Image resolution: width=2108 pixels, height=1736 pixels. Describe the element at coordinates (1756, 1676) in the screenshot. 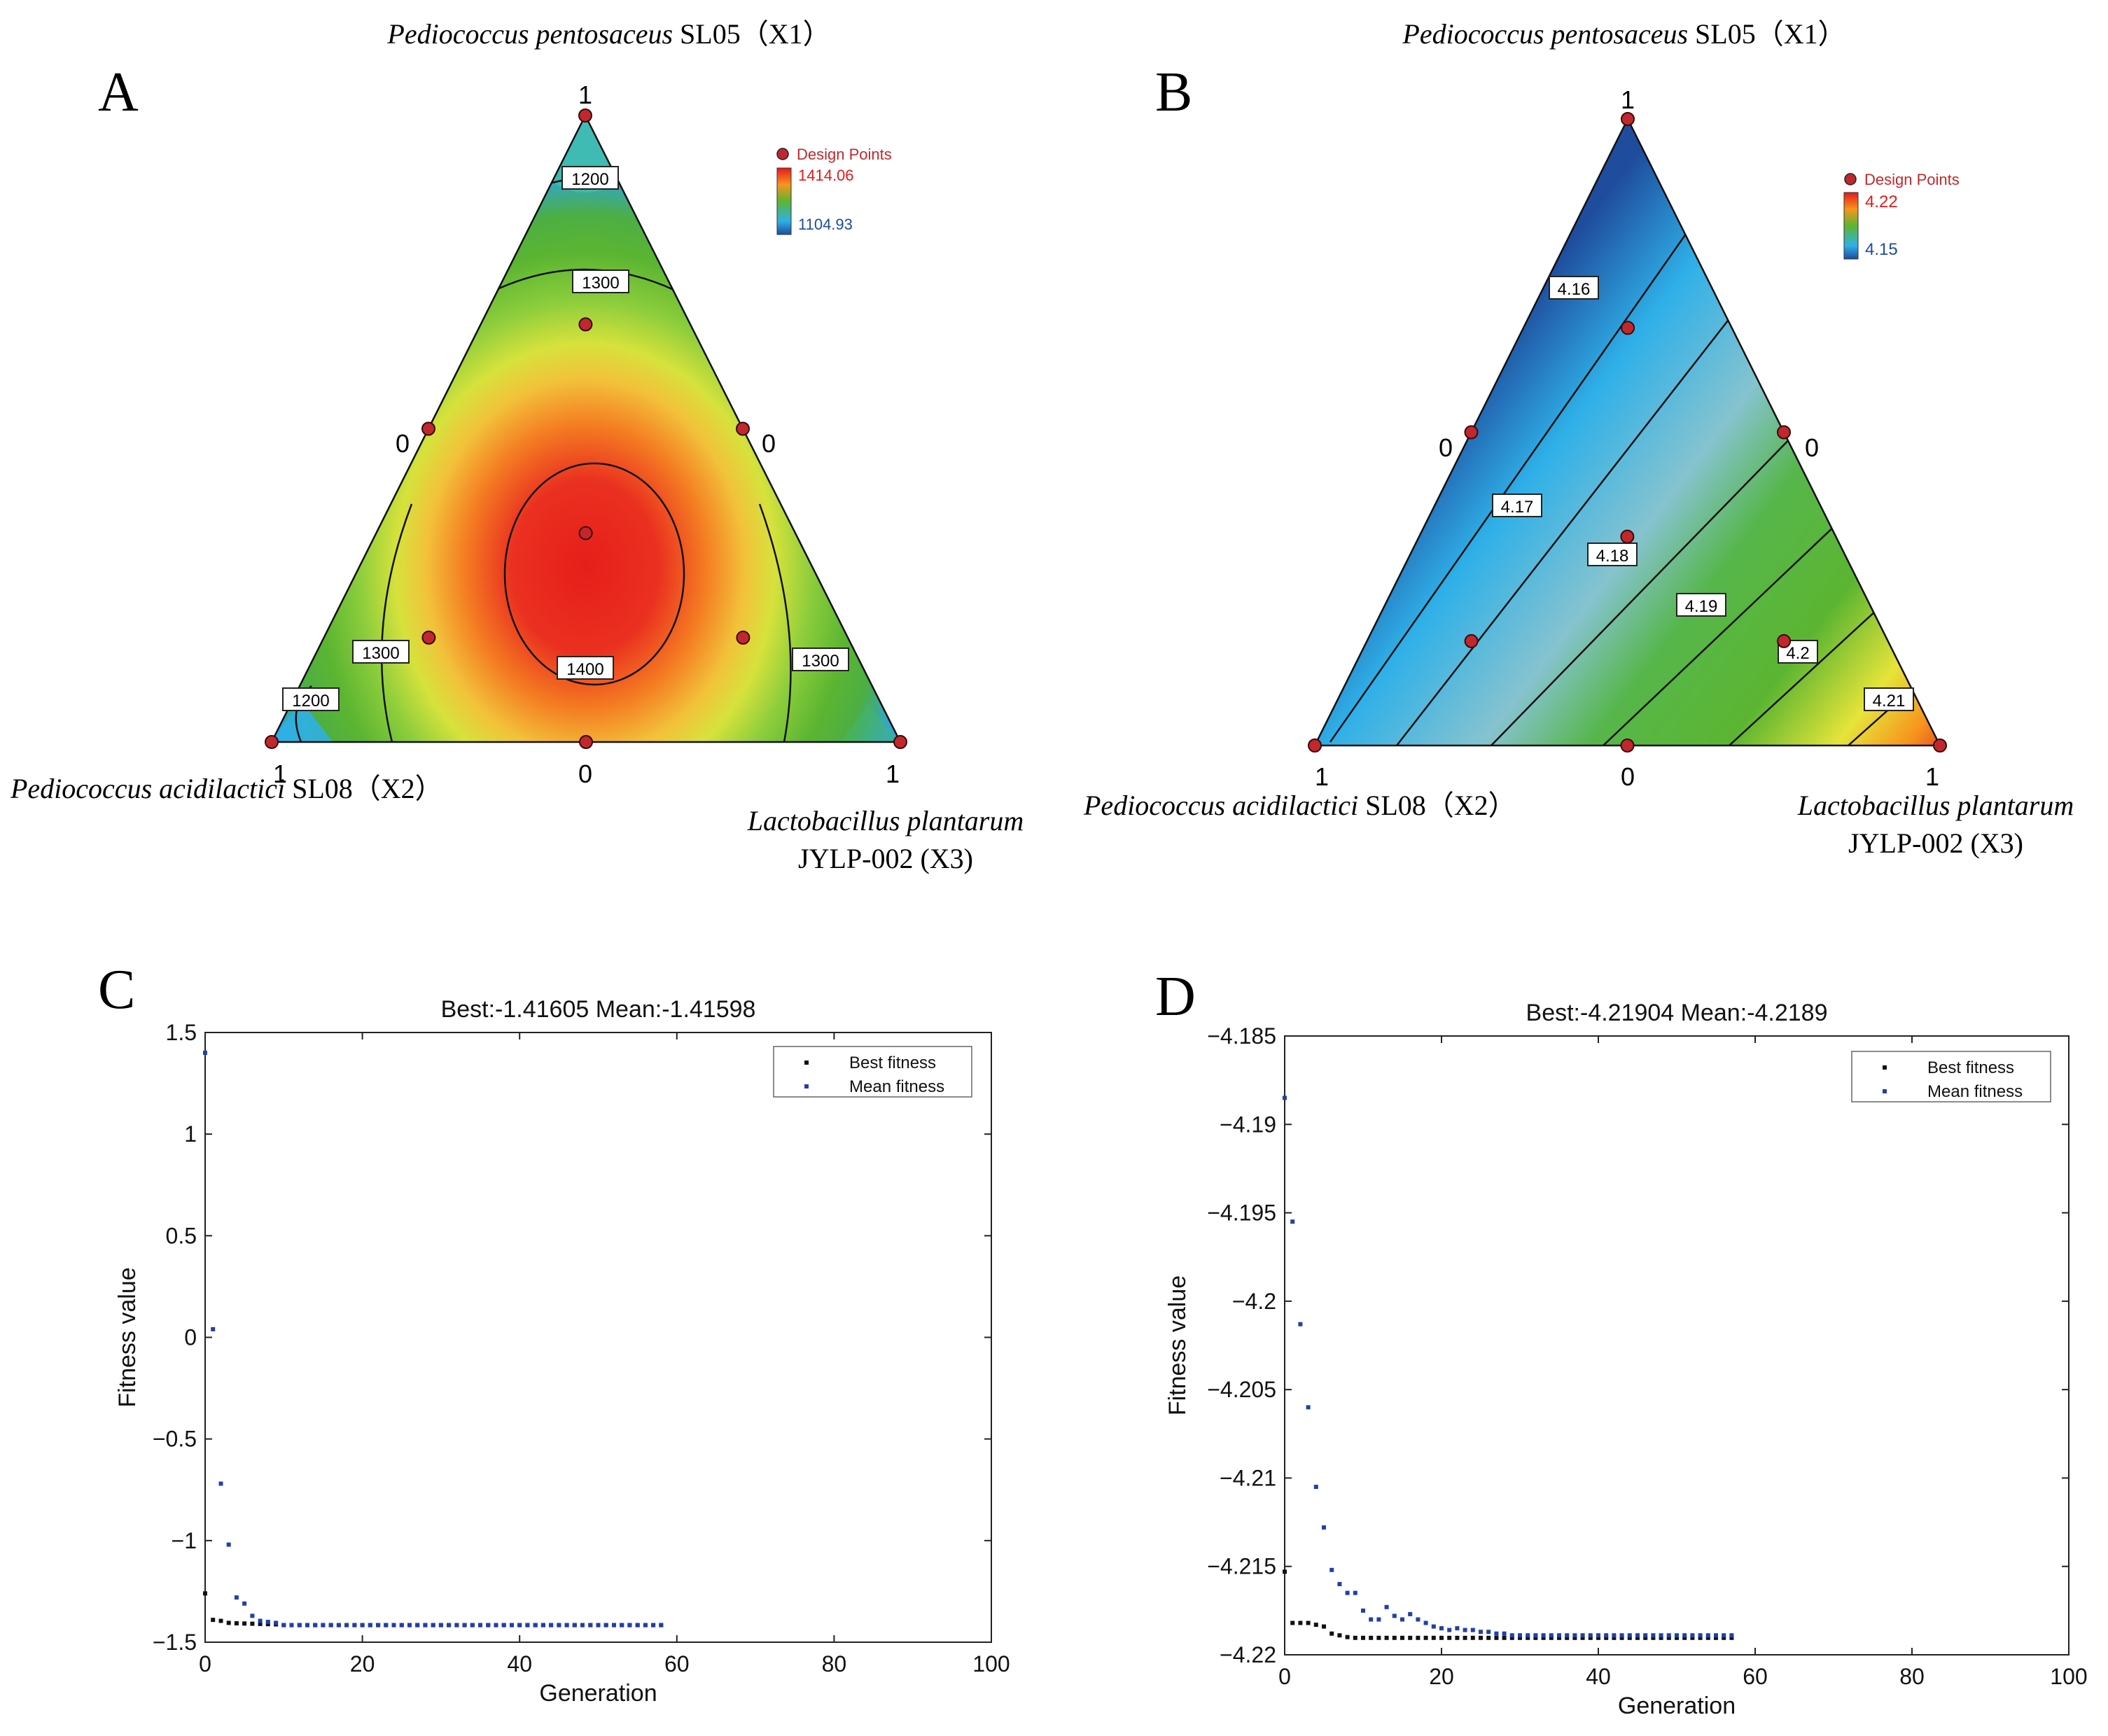

I see `plot-d-xtick-label: 60` at that location.